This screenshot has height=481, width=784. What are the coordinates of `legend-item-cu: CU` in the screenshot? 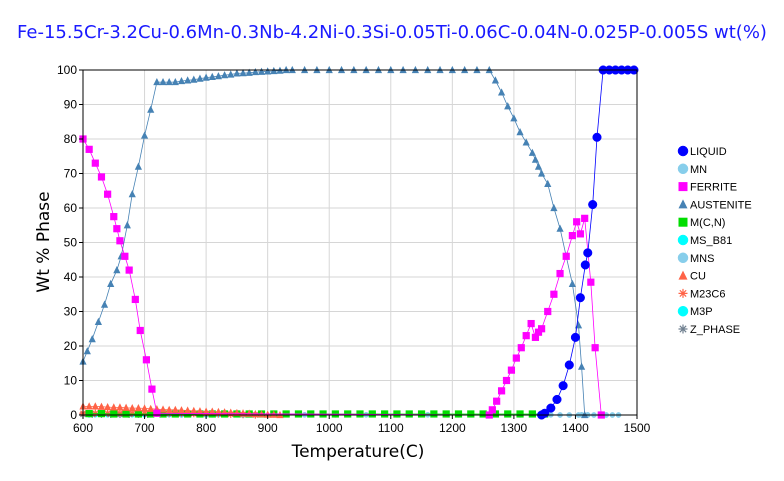 It's located at (692, 276).